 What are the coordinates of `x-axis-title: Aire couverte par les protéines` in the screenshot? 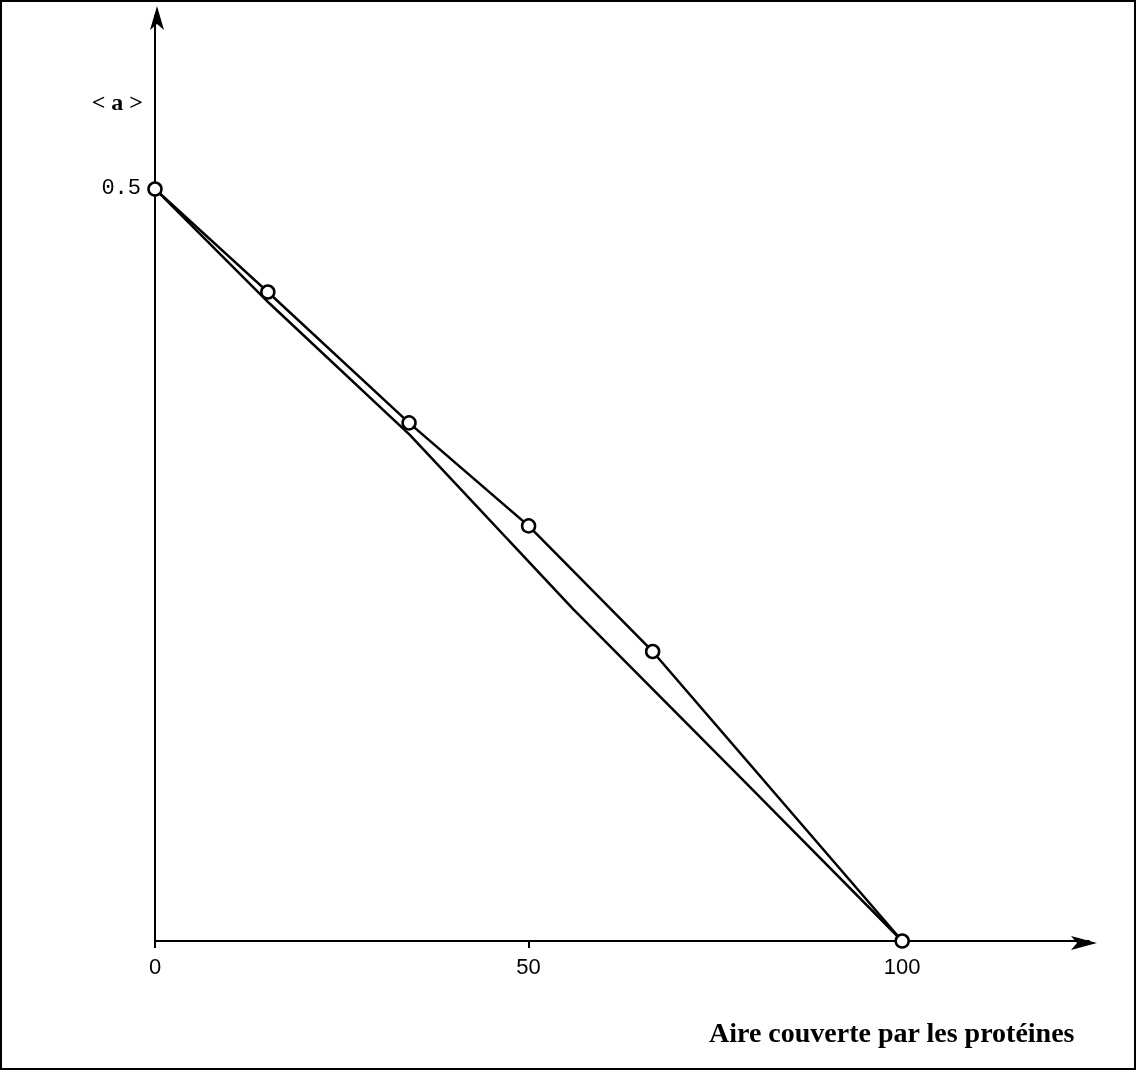 It's located at (892, 1032).